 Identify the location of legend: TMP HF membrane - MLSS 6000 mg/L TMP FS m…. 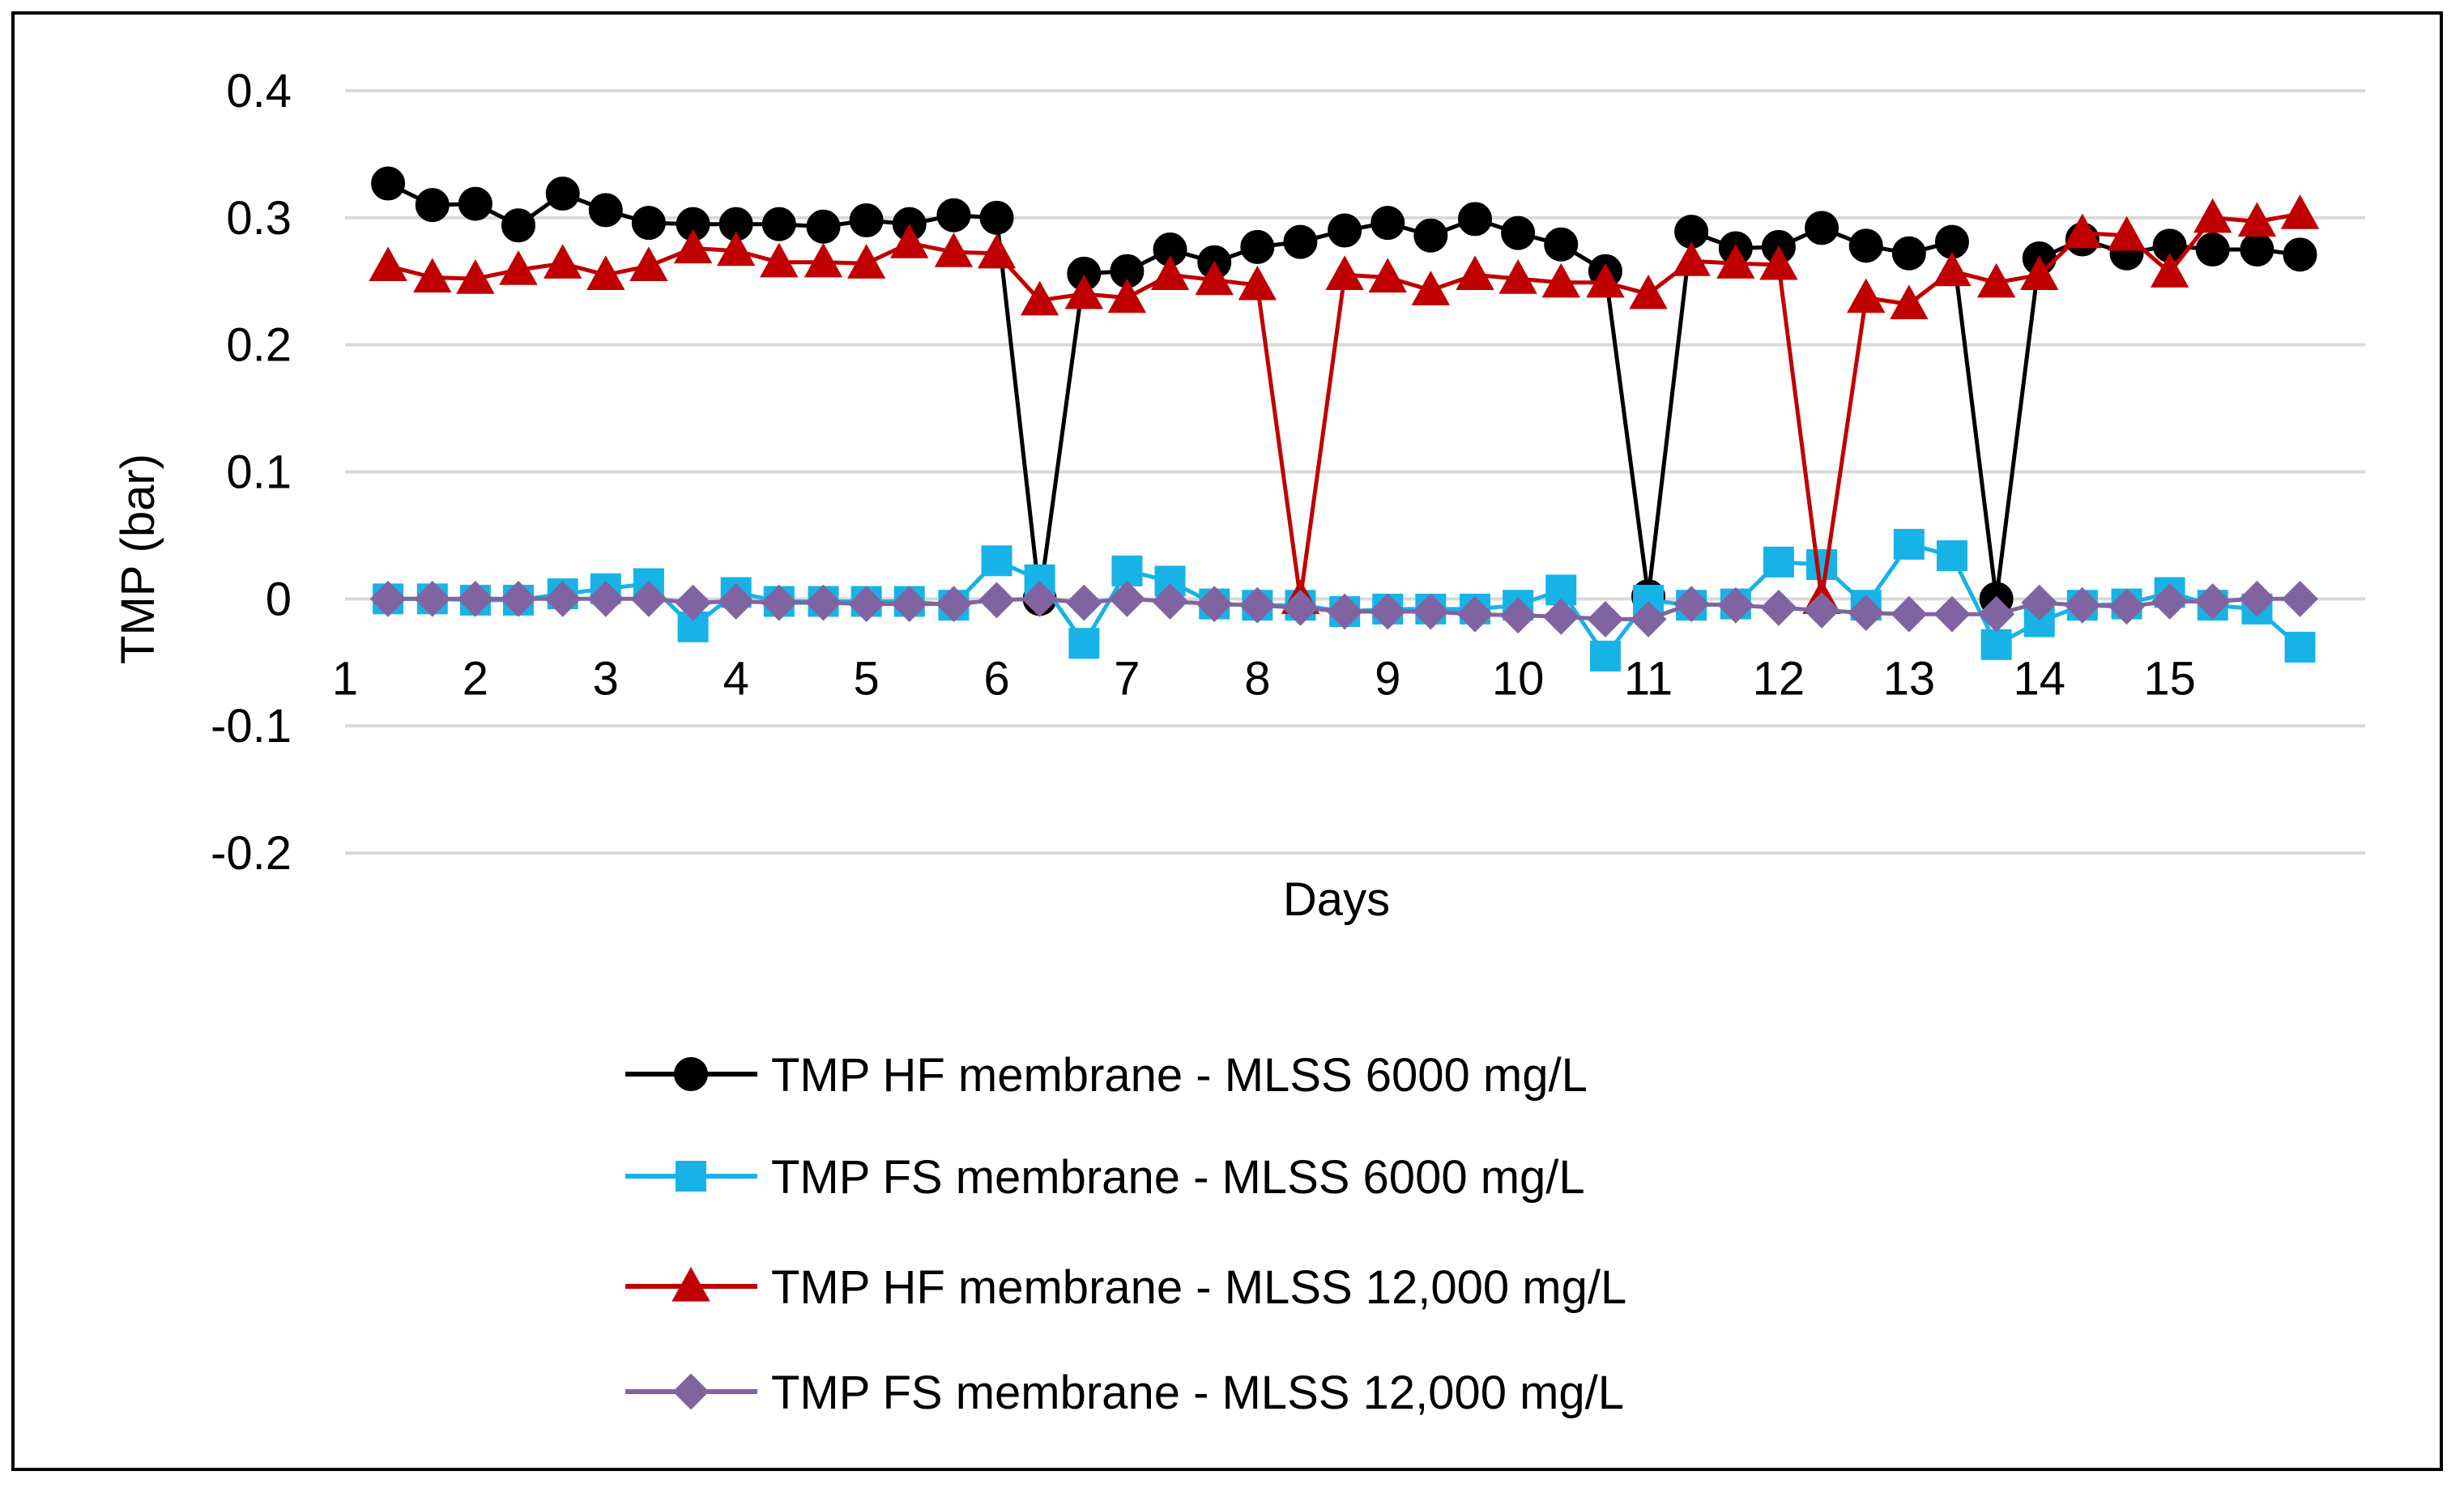
(1125, 1234).